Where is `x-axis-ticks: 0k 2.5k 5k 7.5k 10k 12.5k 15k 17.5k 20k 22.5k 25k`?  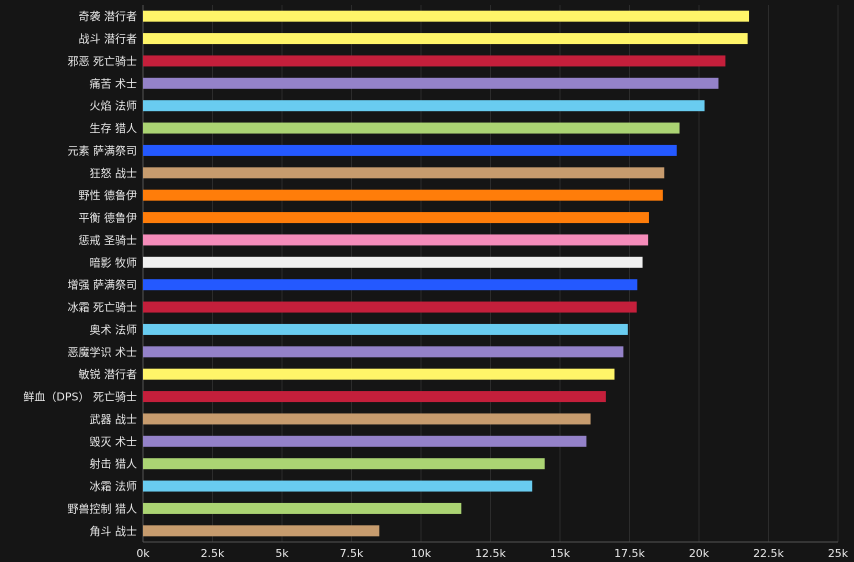
x-axis-ticks: 0k 2.5k 5k 7.5k 10k 12.5k 15k 17.5k 20k 22.5k 25k is located at coordinates (492, 553).